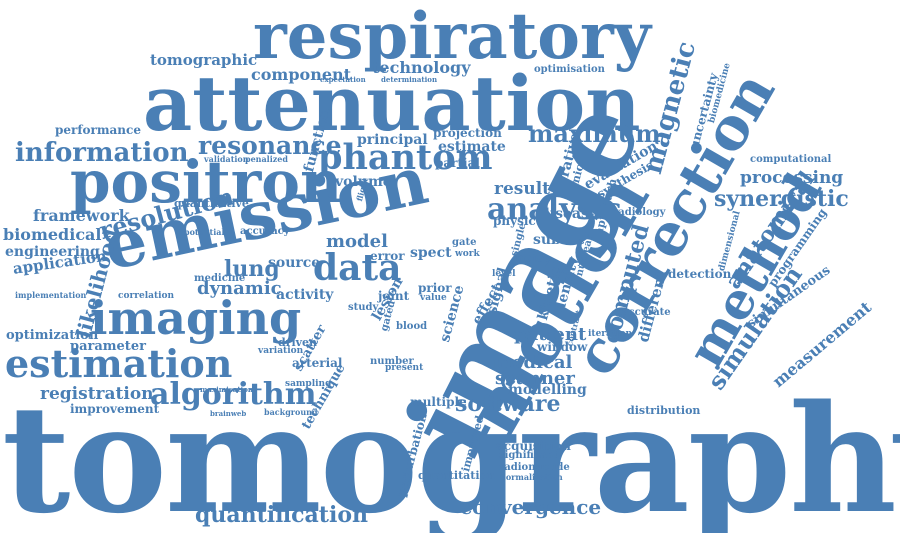  What do you see at coordinates (792, 178) in the screenshot?
I see `word-processing: processing` at bounding box center [792, 178].